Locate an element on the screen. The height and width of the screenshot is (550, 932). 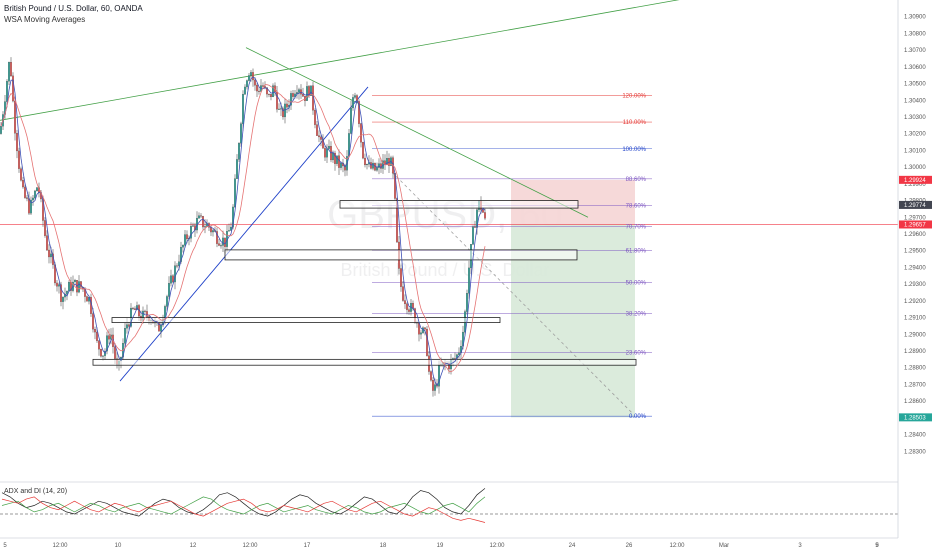
blue-trendline is located at coordinates (244, 234).